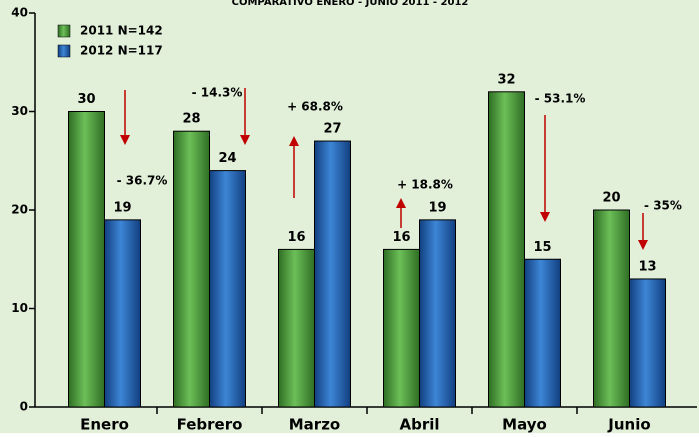 The image size is (699, 437). What do you see at coordinates (663, 206) in the screenshot?
I see `annotation: - 35%` at bounding box center [663, 206].